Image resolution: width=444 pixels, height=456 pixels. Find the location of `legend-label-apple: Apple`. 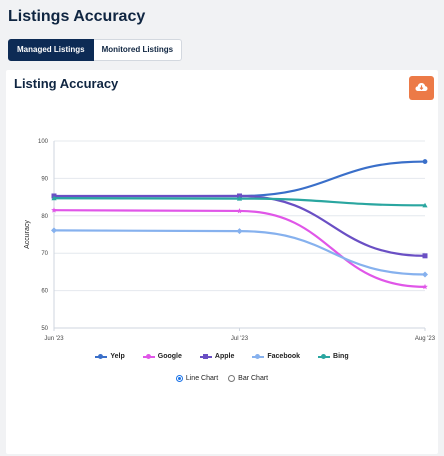

legend-label-apple: Apple is located at coordinates (224, 356).